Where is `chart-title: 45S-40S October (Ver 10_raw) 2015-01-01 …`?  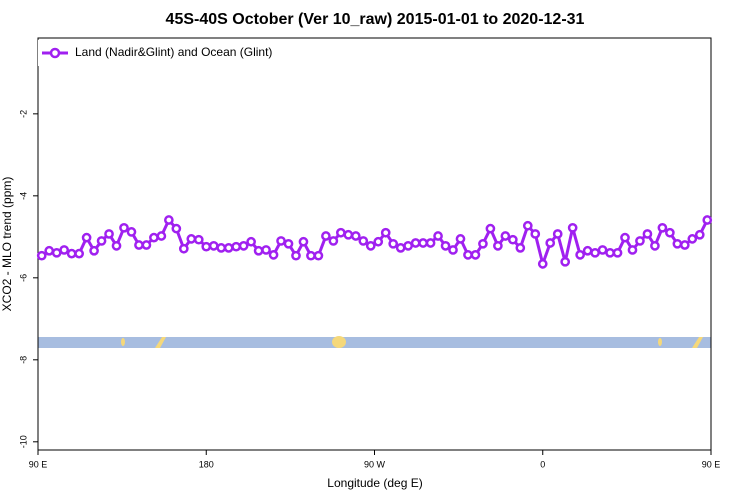
chart-title: 45S-40S October (Ver 10_raw) 2015-01-01 … is located at coordinates (375, 19).